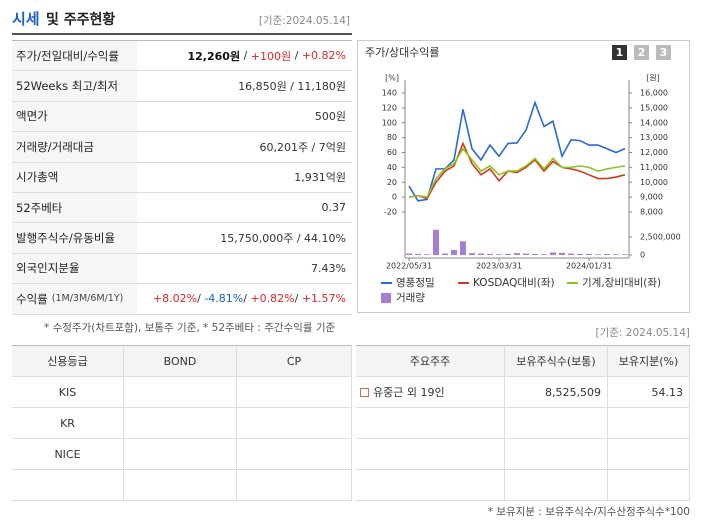 The image size is (702, 525). Describe the element at coordinates (55, 146) in the screenshot. I see `label-text: 거래량/거래대금` at that location.